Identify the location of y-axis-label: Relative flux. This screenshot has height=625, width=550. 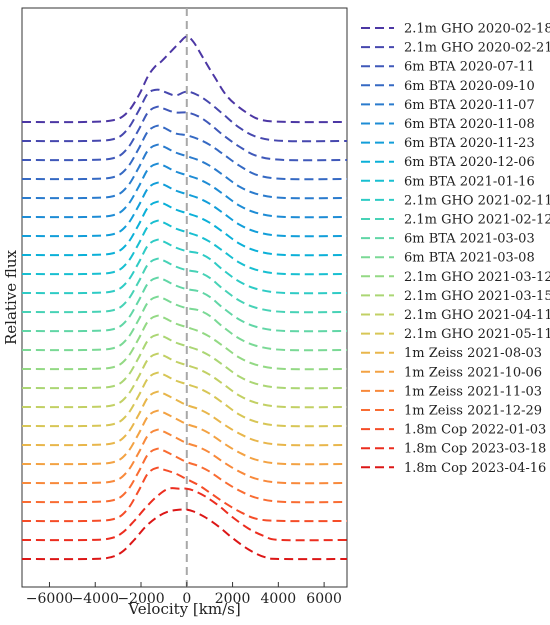
(11, 297).